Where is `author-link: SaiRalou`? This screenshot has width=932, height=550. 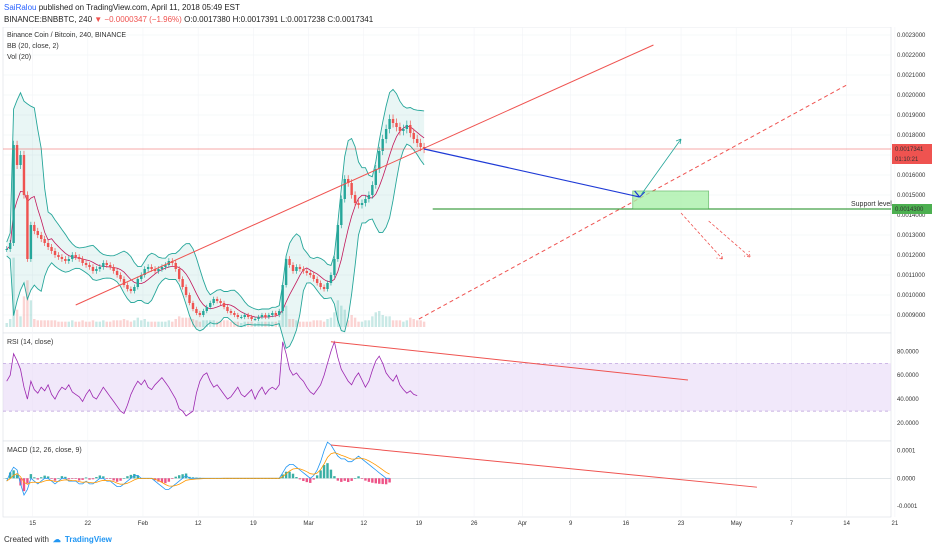
author-link: SaiRalou is located at coordinates (20, 7).